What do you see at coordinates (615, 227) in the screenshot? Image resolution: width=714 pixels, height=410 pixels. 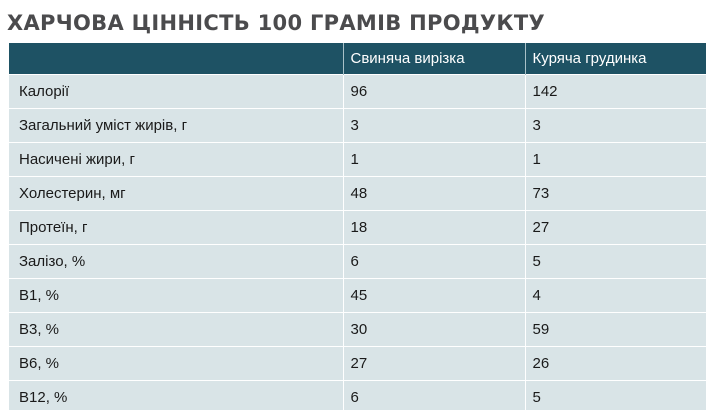 I see `chicken-value: 27` at bounding box center [615, 227].